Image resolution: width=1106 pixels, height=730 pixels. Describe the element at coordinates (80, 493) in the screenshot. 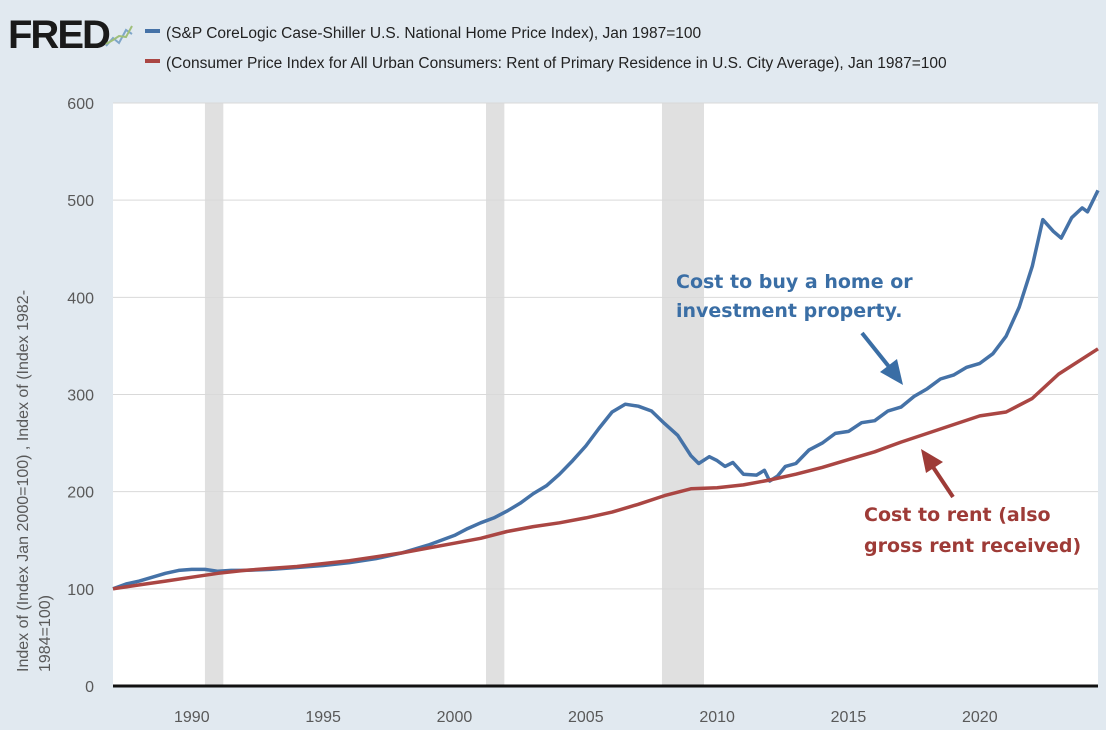

I see `y-tick-label: 200` at that location.